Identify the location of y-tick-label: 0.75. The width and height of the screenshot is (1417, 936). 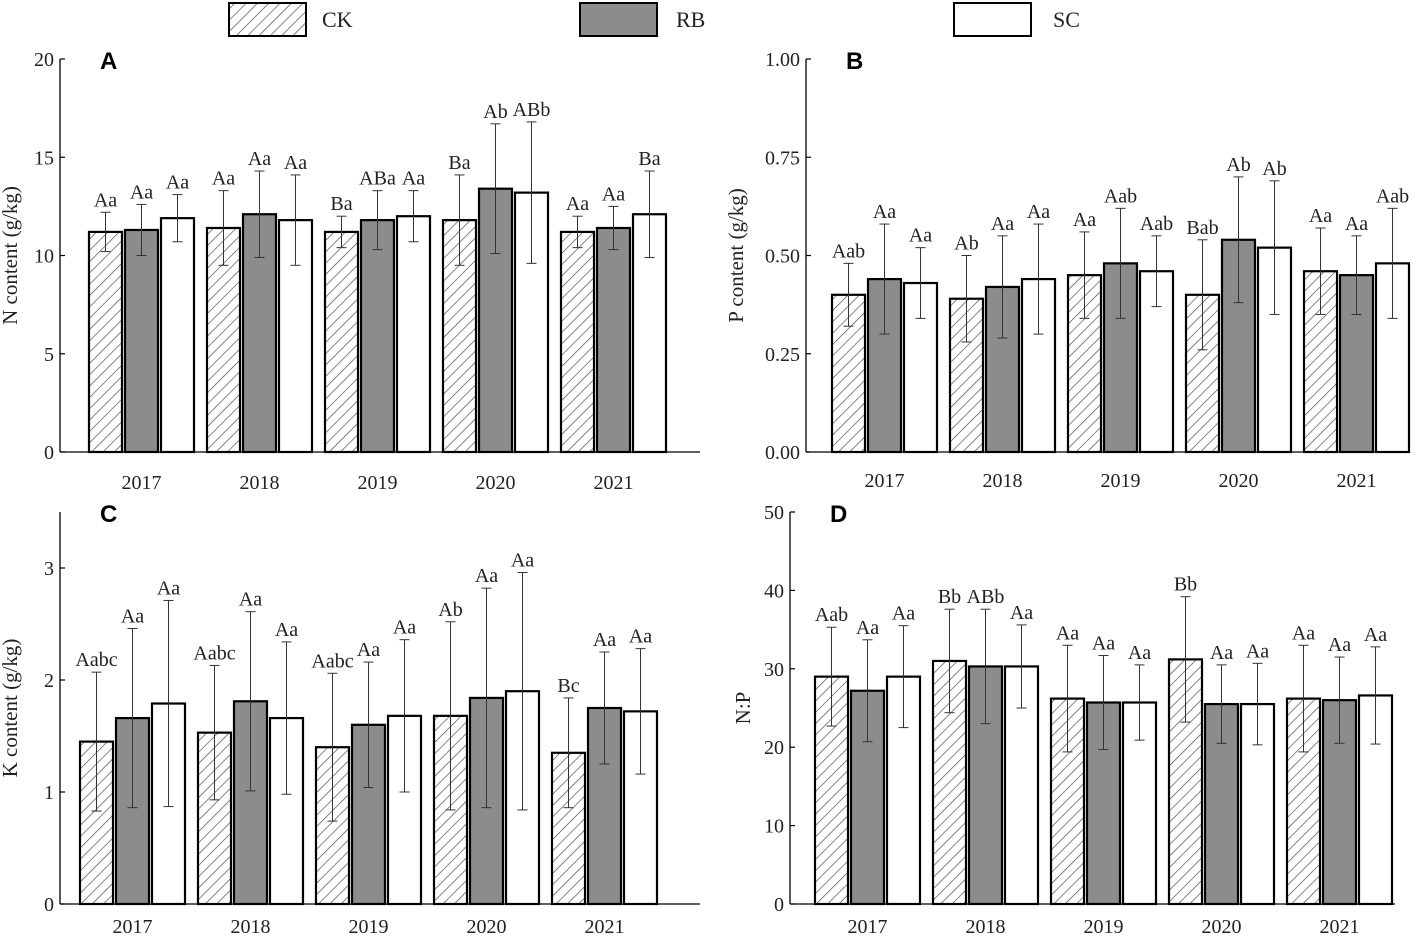
(782, 158).